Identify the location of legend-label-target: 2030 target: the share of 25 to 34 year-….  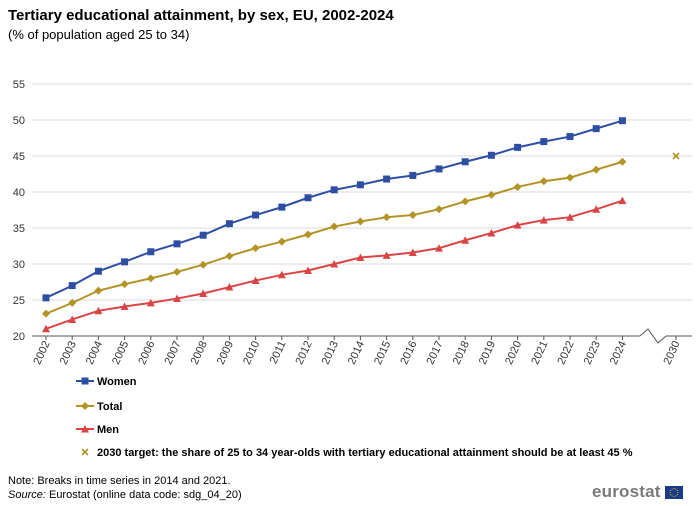
(365, 453).